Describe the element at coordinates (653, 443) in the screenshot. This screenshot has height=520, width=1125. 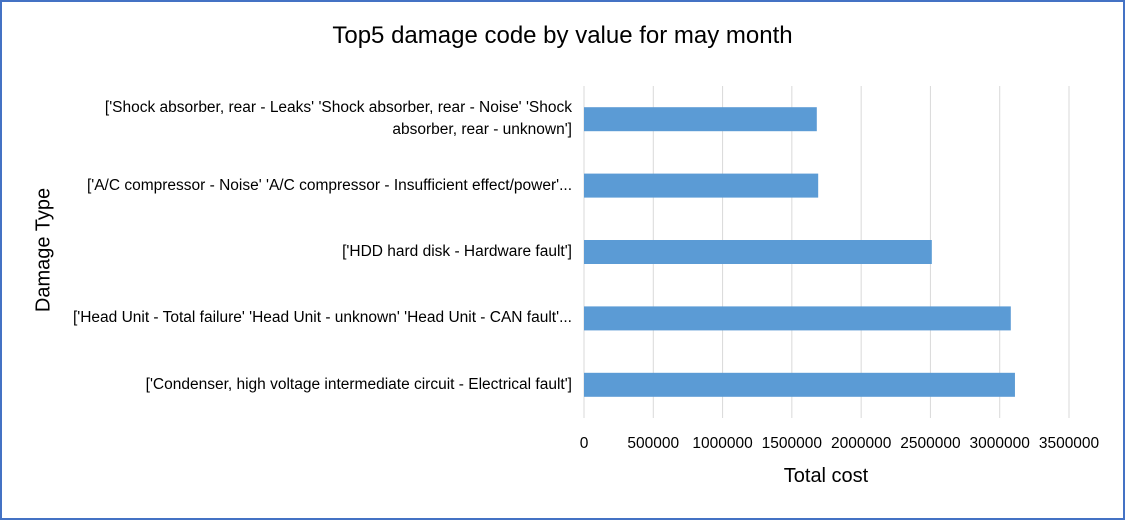
I see `x-tick-label: 500000` at that location.